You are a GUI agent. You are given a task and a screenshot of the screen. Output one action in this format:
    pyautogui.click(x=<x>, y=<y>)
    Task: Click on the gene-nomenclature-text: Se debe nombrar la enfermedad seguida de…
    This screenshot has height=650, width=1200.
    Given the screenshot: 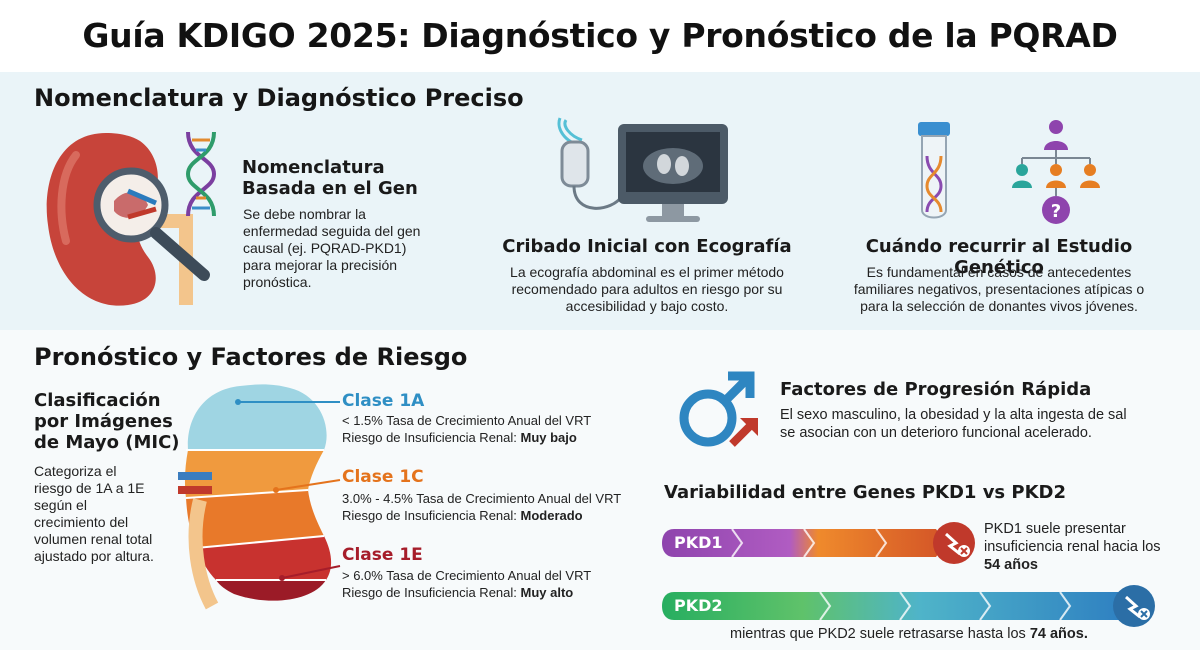 What is the action you would take?
    pyautogui.click(x=332, y=248)
    